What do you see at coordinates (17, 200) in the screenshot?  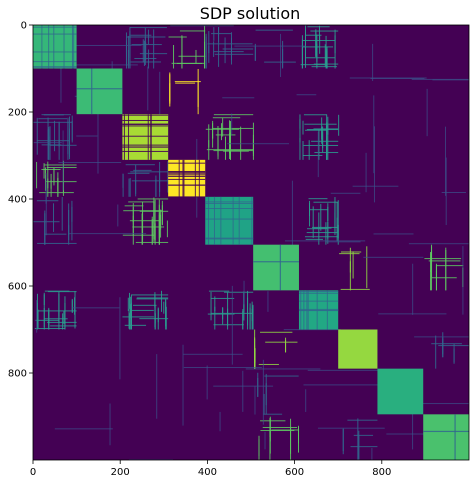 I see `y-tick-label: 400` at bounding box center [17, 200].